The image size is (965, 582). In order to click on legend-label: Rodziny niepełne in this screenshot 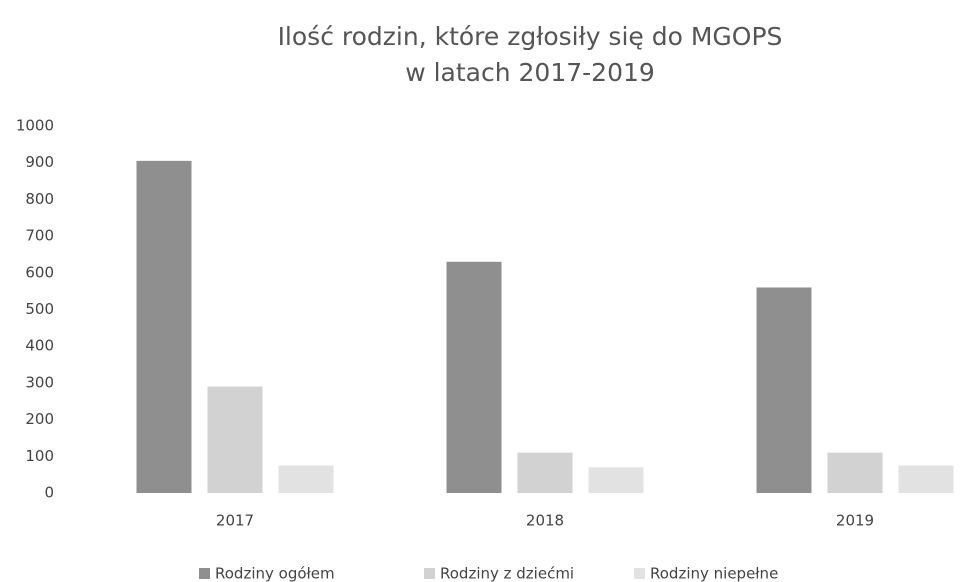, I will do `click(714, 573)`.